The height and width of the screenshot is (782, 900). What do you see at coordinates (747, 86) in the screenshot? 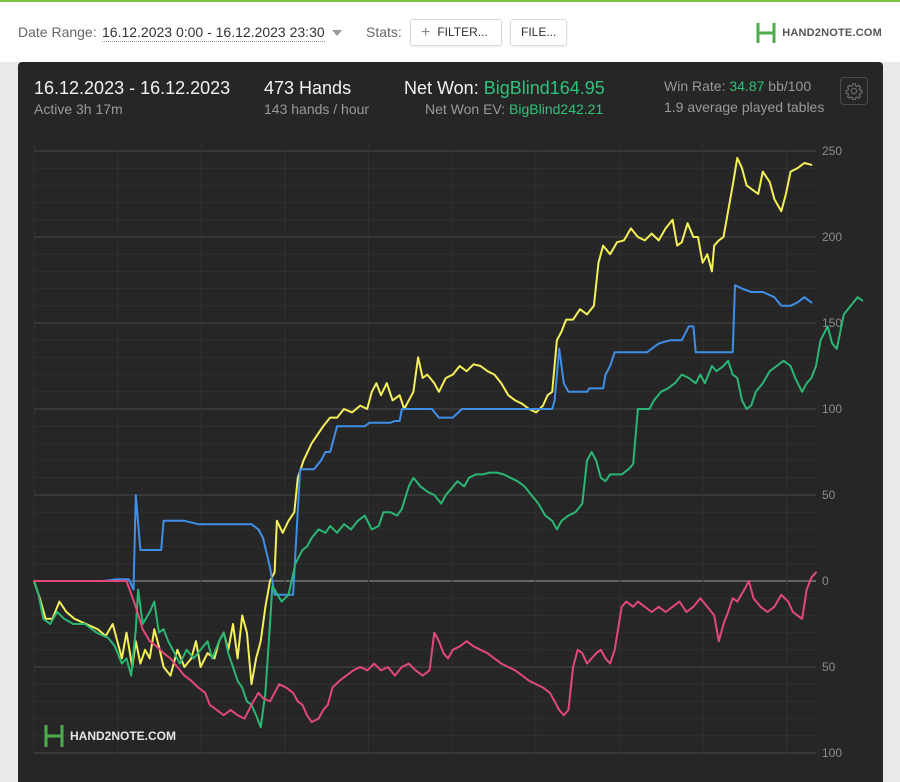
I see `win-rate-value: 34.87` at bounding box center [747, 86].